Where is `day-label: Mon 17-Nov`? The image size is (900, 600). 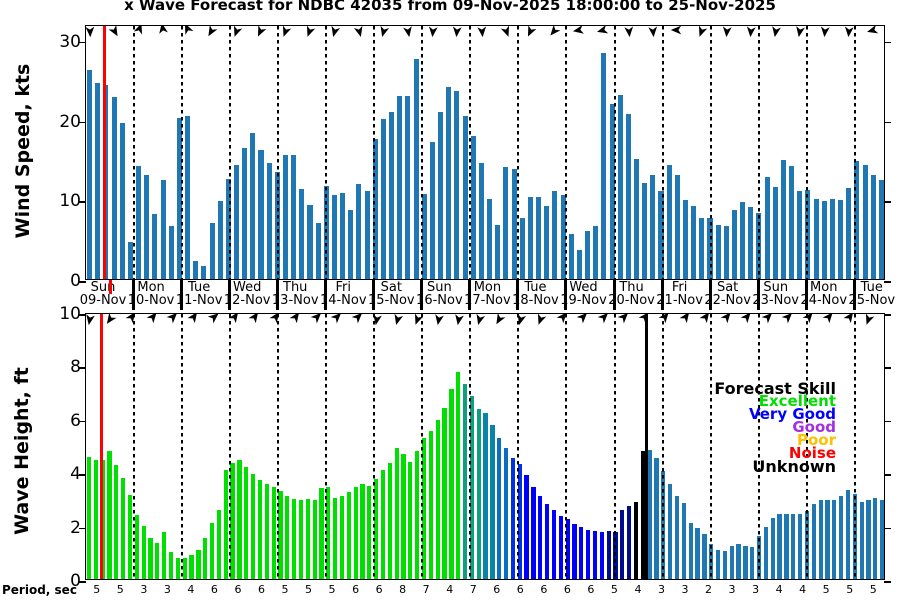
day-label: Mon 17-Nov is located at coordinates (487, 294).